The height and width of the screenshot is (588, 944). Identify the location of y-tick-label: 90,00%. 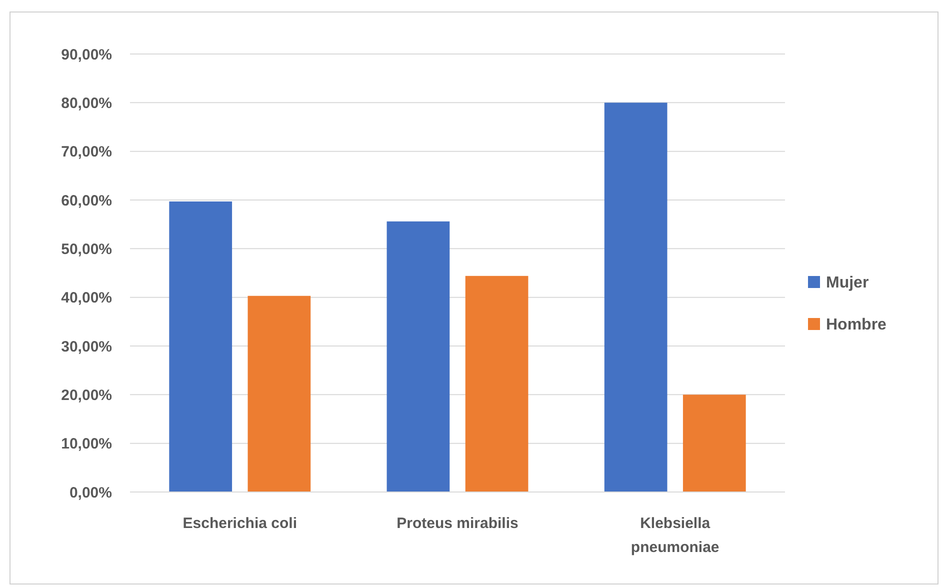
(86, 55).